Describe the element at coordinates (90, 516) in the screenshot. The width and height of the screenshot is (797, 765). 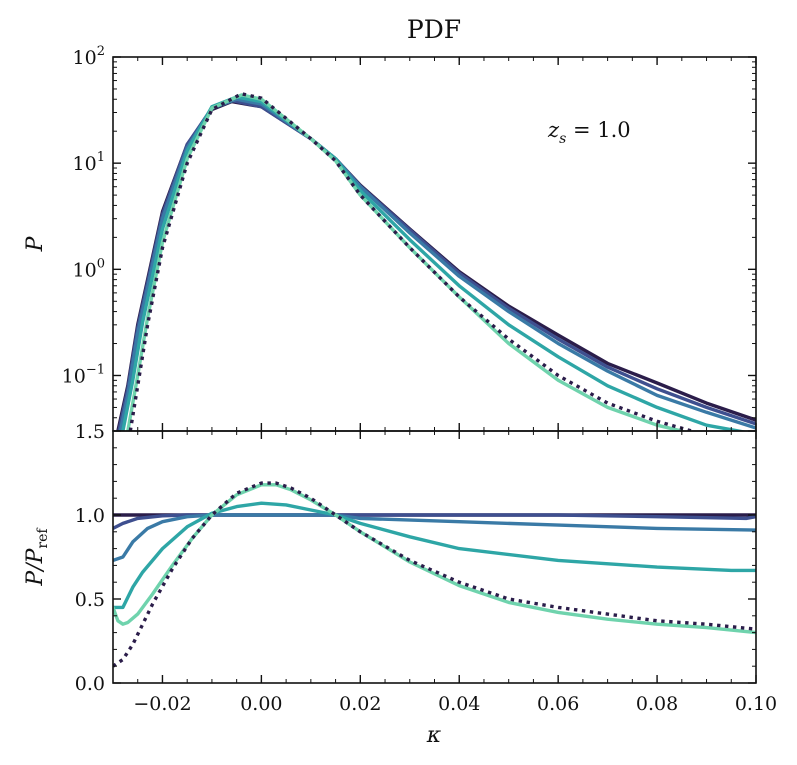
I see `bottom-ytick-label: 1.0` at that location.